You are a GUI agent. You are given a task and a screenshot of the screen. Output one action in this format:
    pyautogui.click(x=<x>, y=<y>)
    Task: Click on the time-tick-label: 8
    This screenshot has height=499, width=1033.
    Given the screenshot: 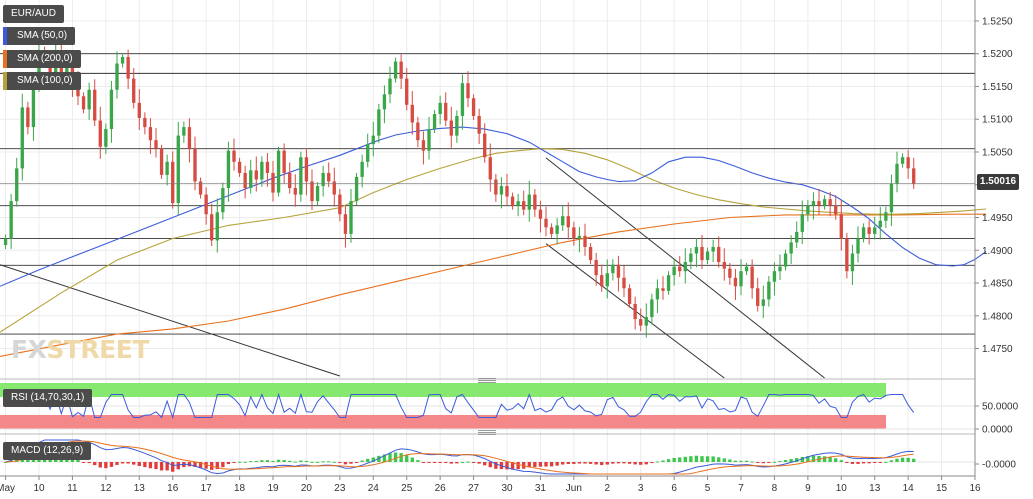 What is the action you would take?
    pyautogui.click(x=775, y=488)
    